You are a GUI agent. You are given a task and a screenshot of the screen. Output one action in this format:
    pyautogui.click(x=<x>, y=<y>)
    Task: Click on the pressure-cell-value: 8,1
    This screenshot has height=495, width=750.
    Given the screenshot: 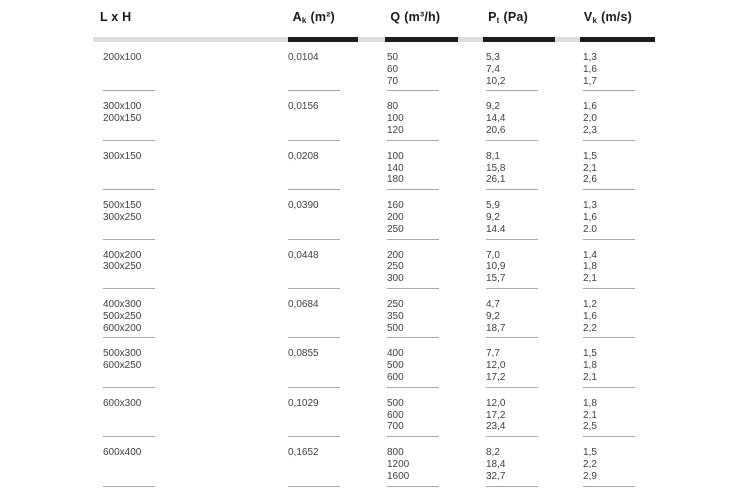 What is the action you would take?
    pyautogui.click(x=493, y=156)
    